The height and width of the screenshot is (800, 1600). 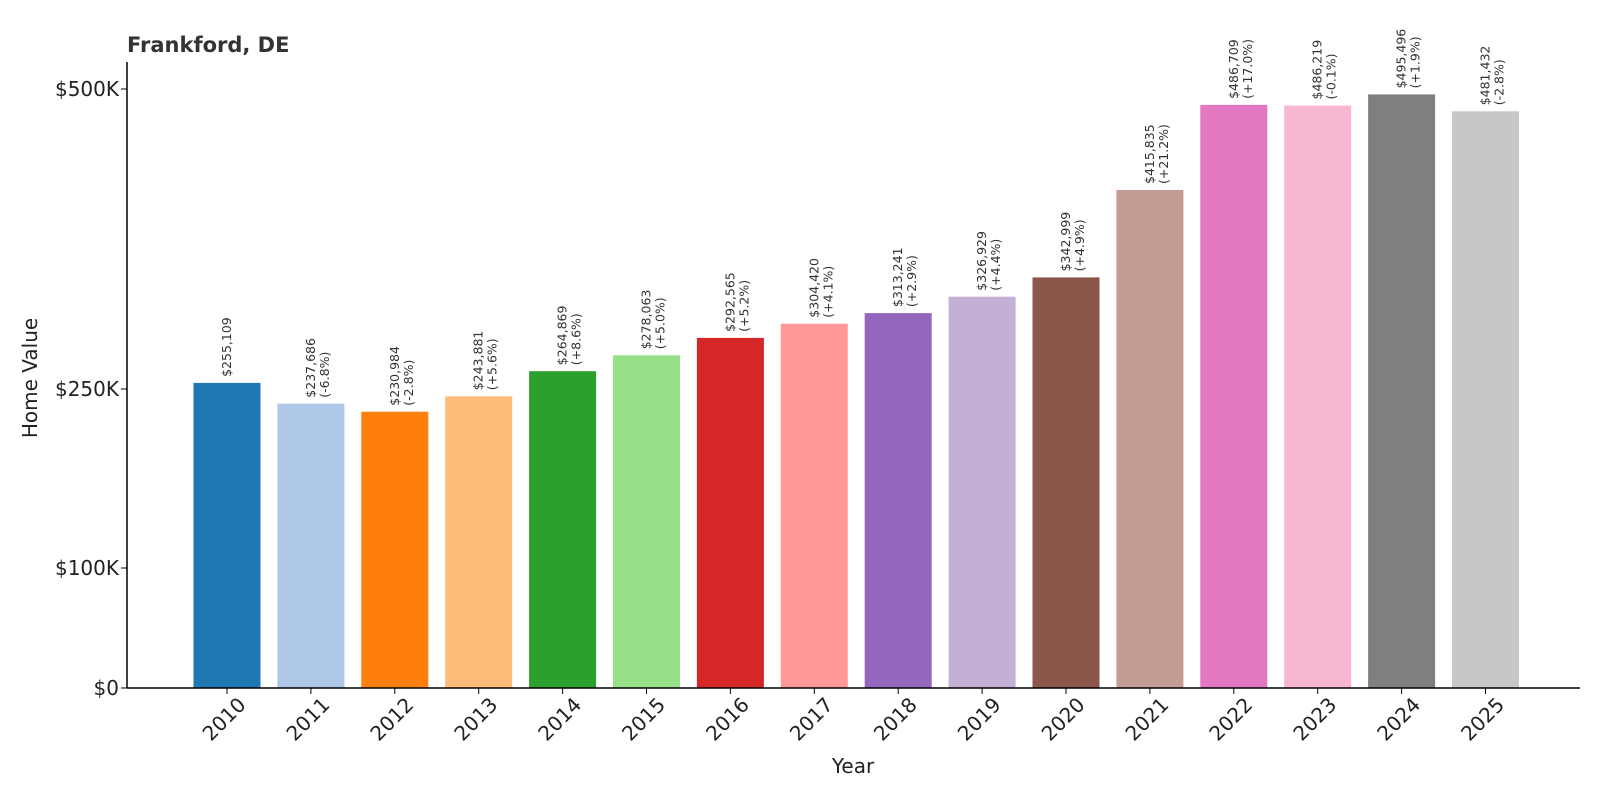 What do you see at coordinates (813, 288) in the screenshot?
I see `value-label-2017: $304,420` at bounding box center [813, 288].